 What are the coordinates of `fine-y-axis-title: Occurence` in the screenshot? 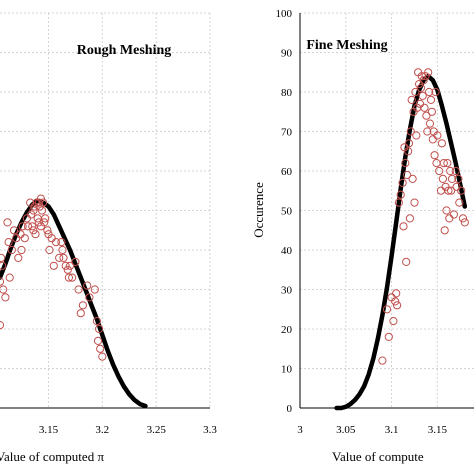 It's located at (258, 210).